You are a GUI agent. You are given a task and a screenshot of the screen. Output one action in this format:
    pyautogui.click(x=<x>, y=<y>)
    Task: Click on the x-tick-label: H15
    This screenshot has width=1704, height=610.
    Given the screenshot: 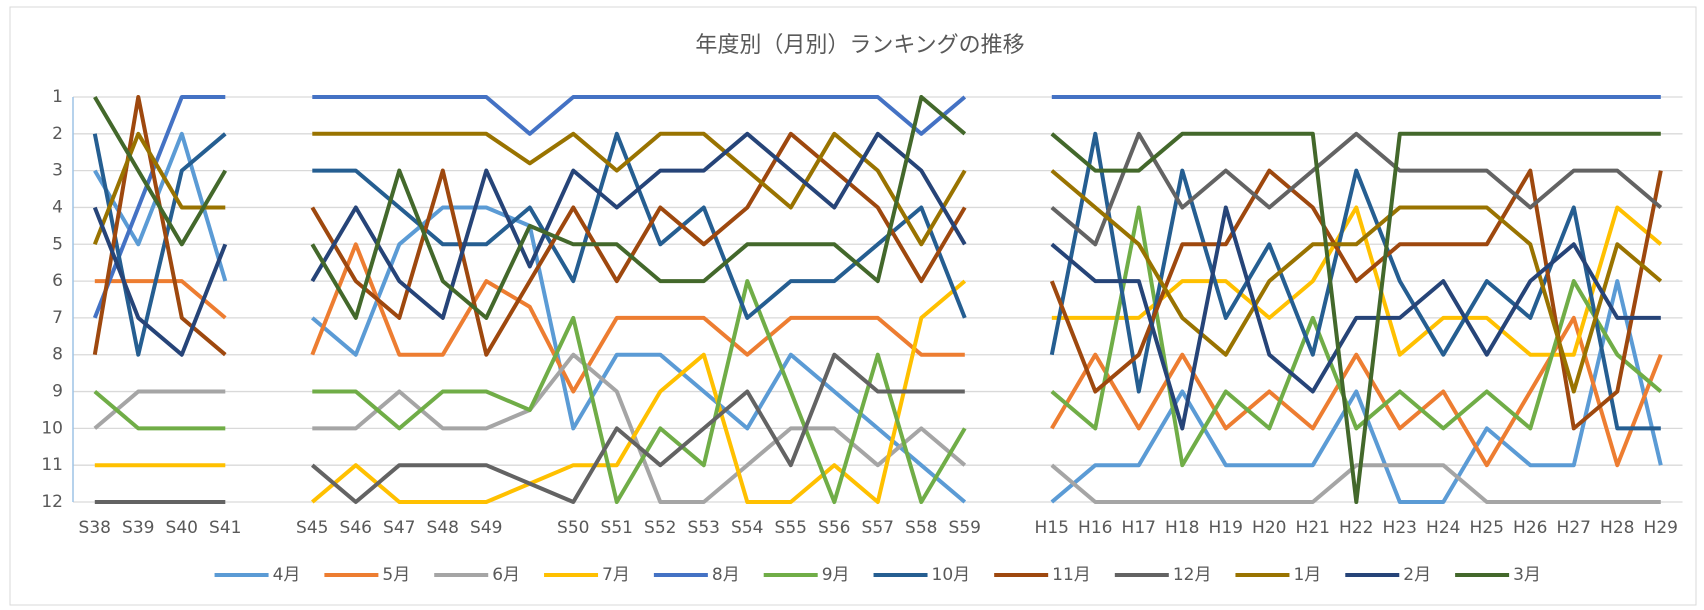 What is the action you would take?
    pyautogui.click(x=1052, y=528)
    